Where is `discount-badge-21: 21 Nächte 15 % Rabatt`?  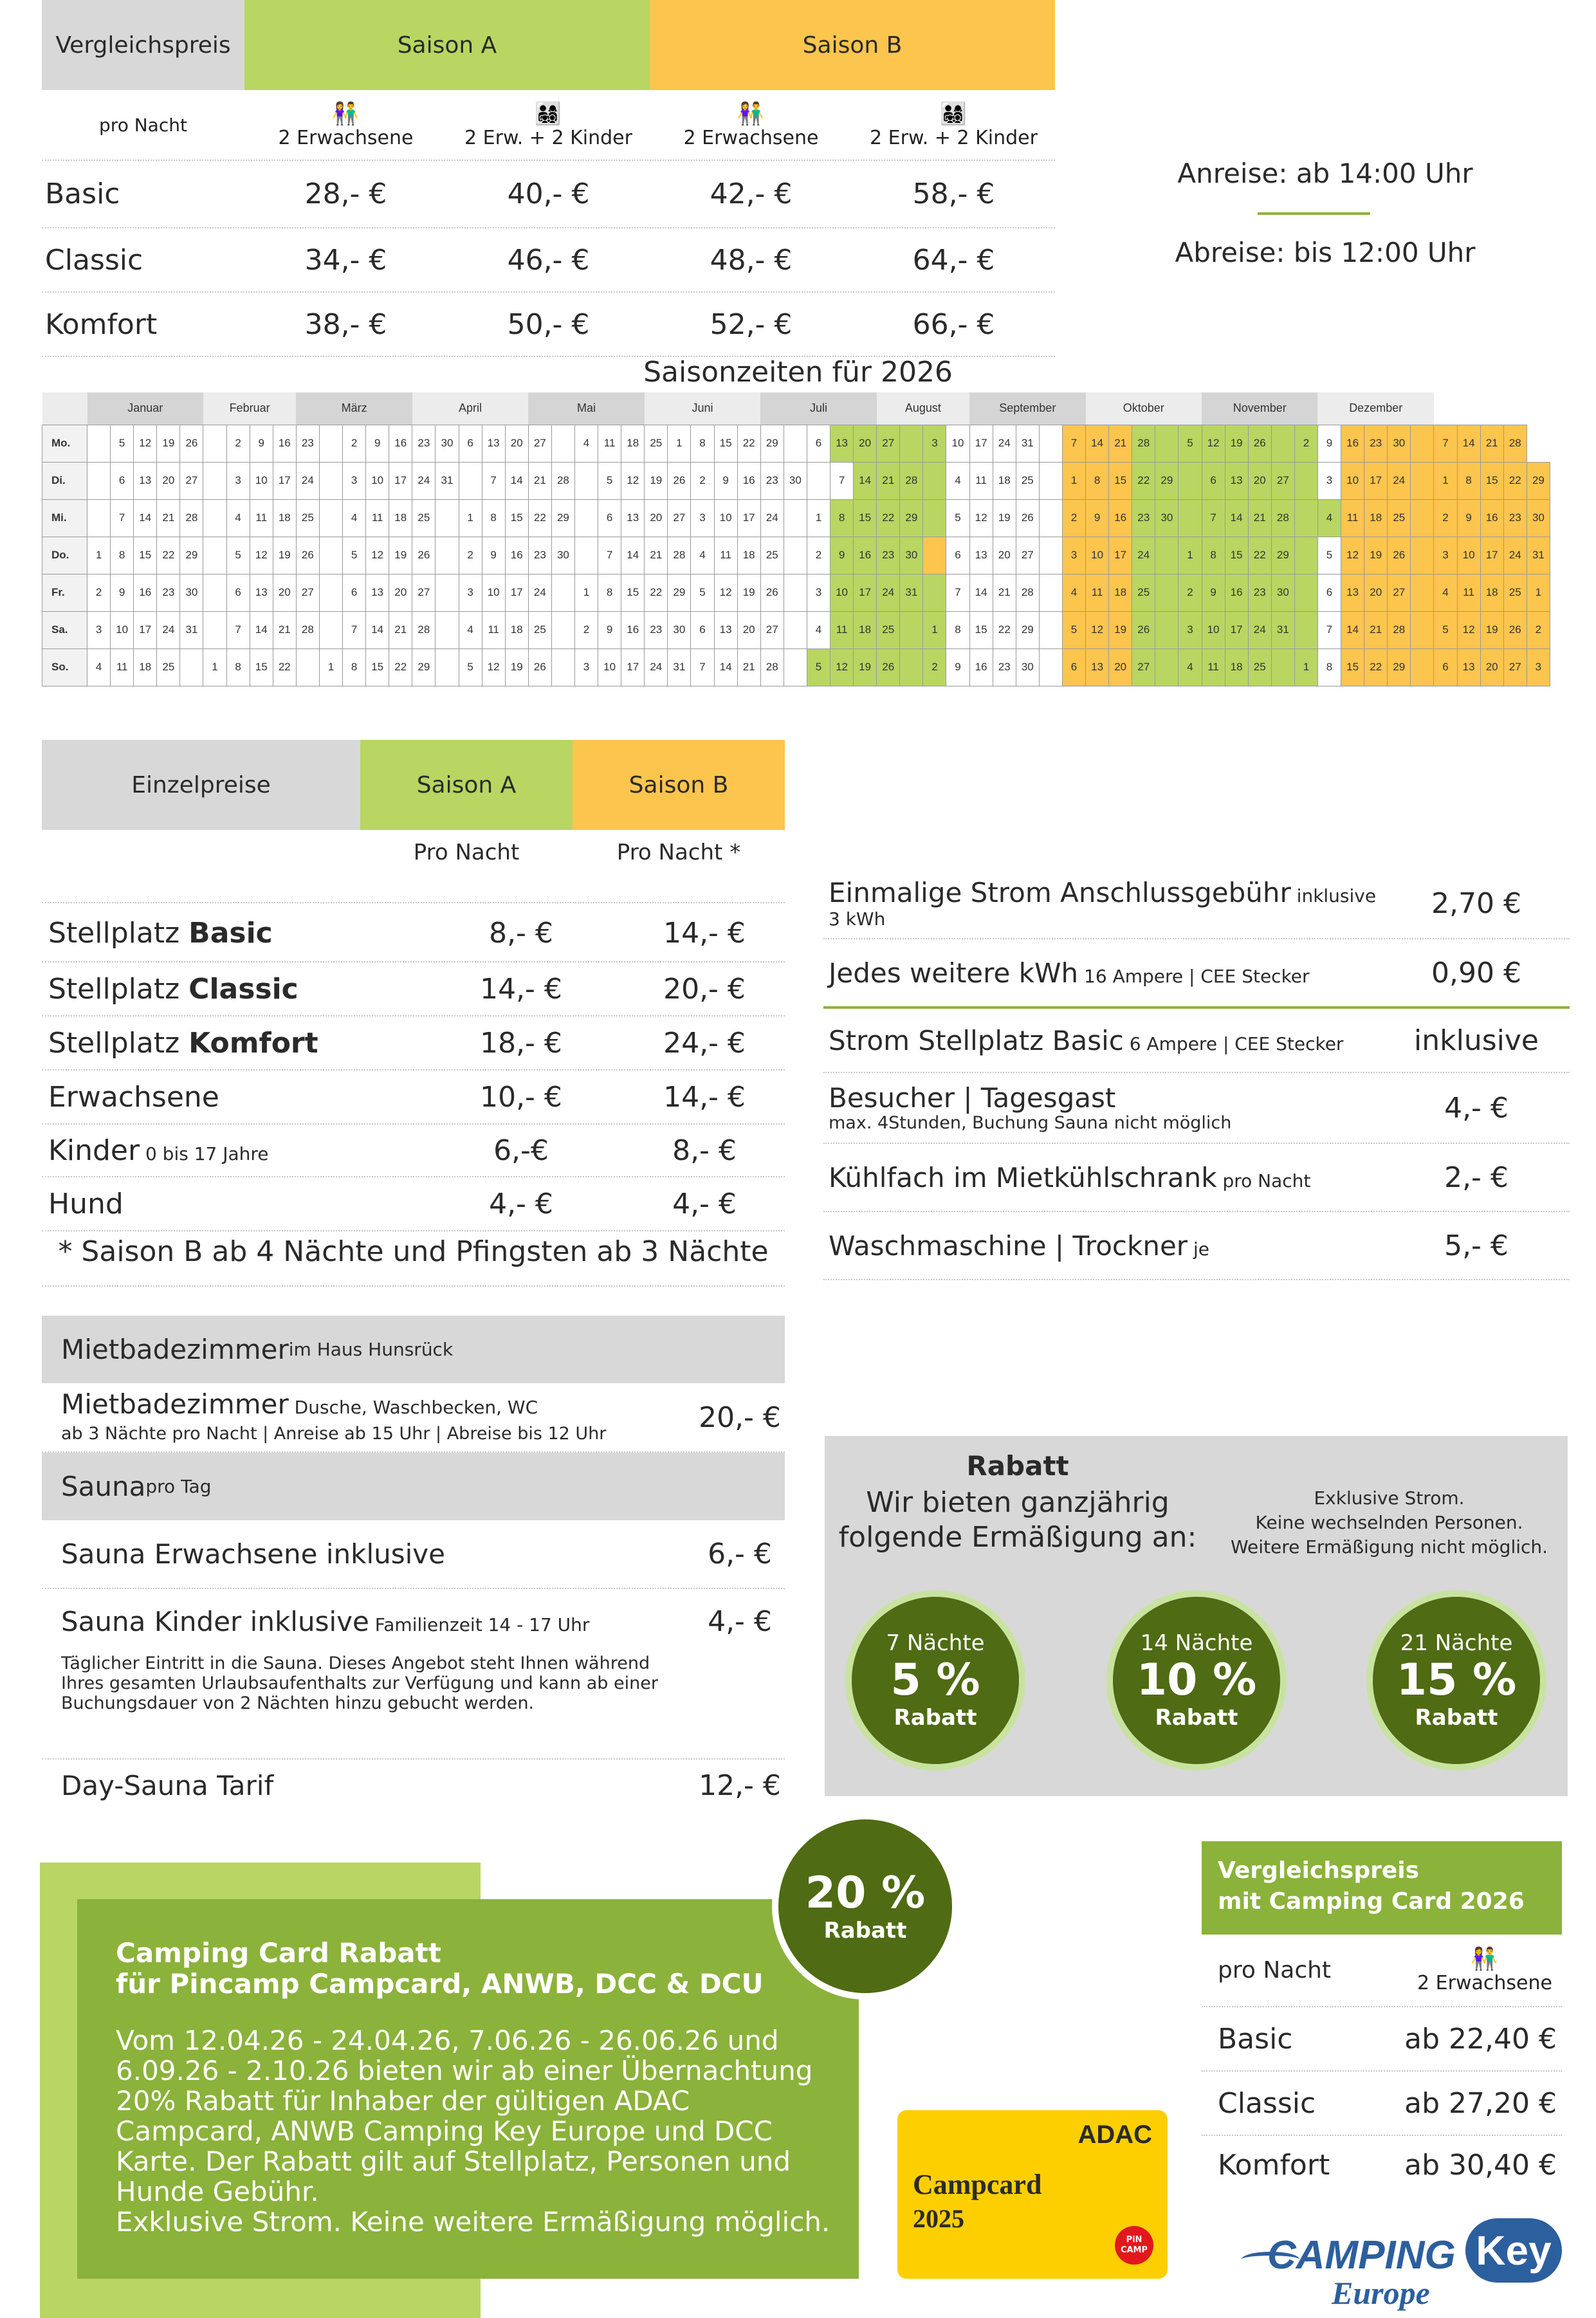
discount-badge-21: 21 Nächte 15 % Rabatt is located at coordinates (1456, 1681).